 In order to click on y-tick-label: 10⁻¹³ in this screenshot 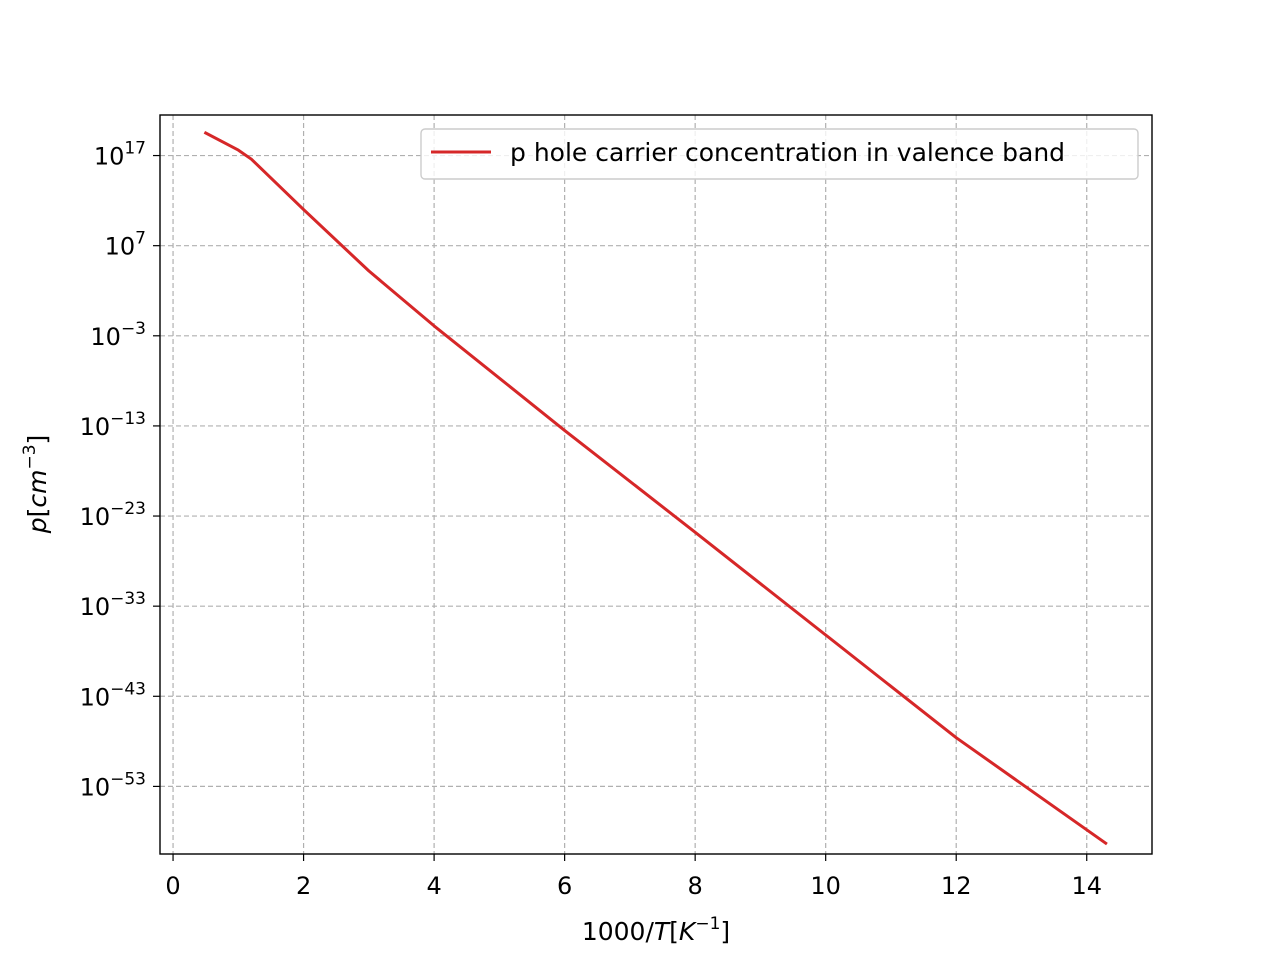, I will do `click(113, 425)`.